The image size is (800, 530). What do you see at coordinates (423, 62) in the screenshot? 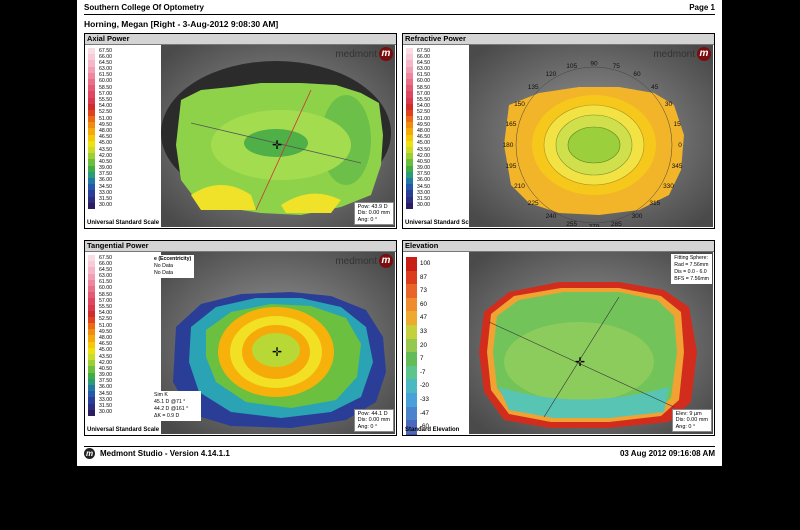
I see `scale-value: 64.50` at bounding box center [423, 62].